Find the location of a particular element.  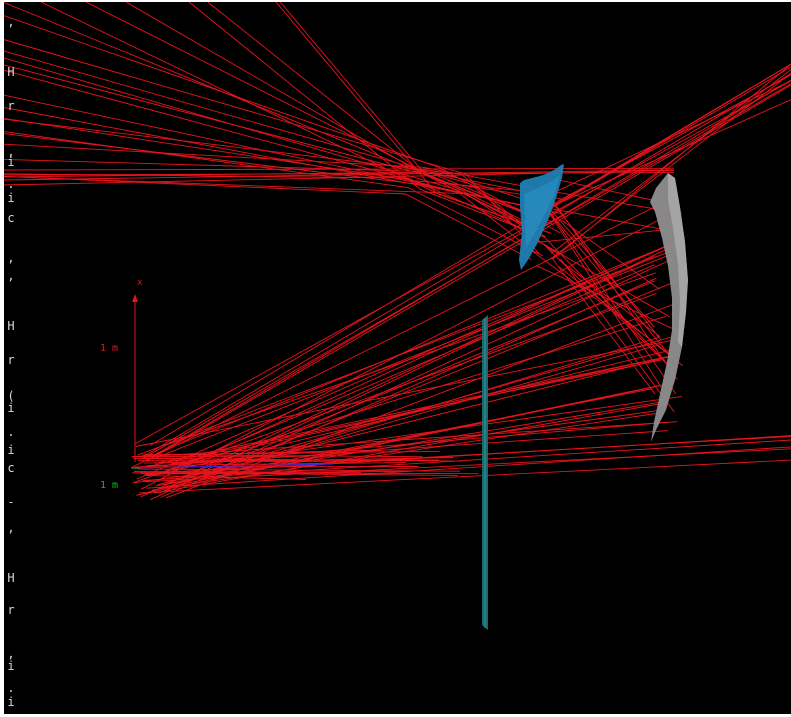

axis-gizmo is located at coordinates (233, 381).